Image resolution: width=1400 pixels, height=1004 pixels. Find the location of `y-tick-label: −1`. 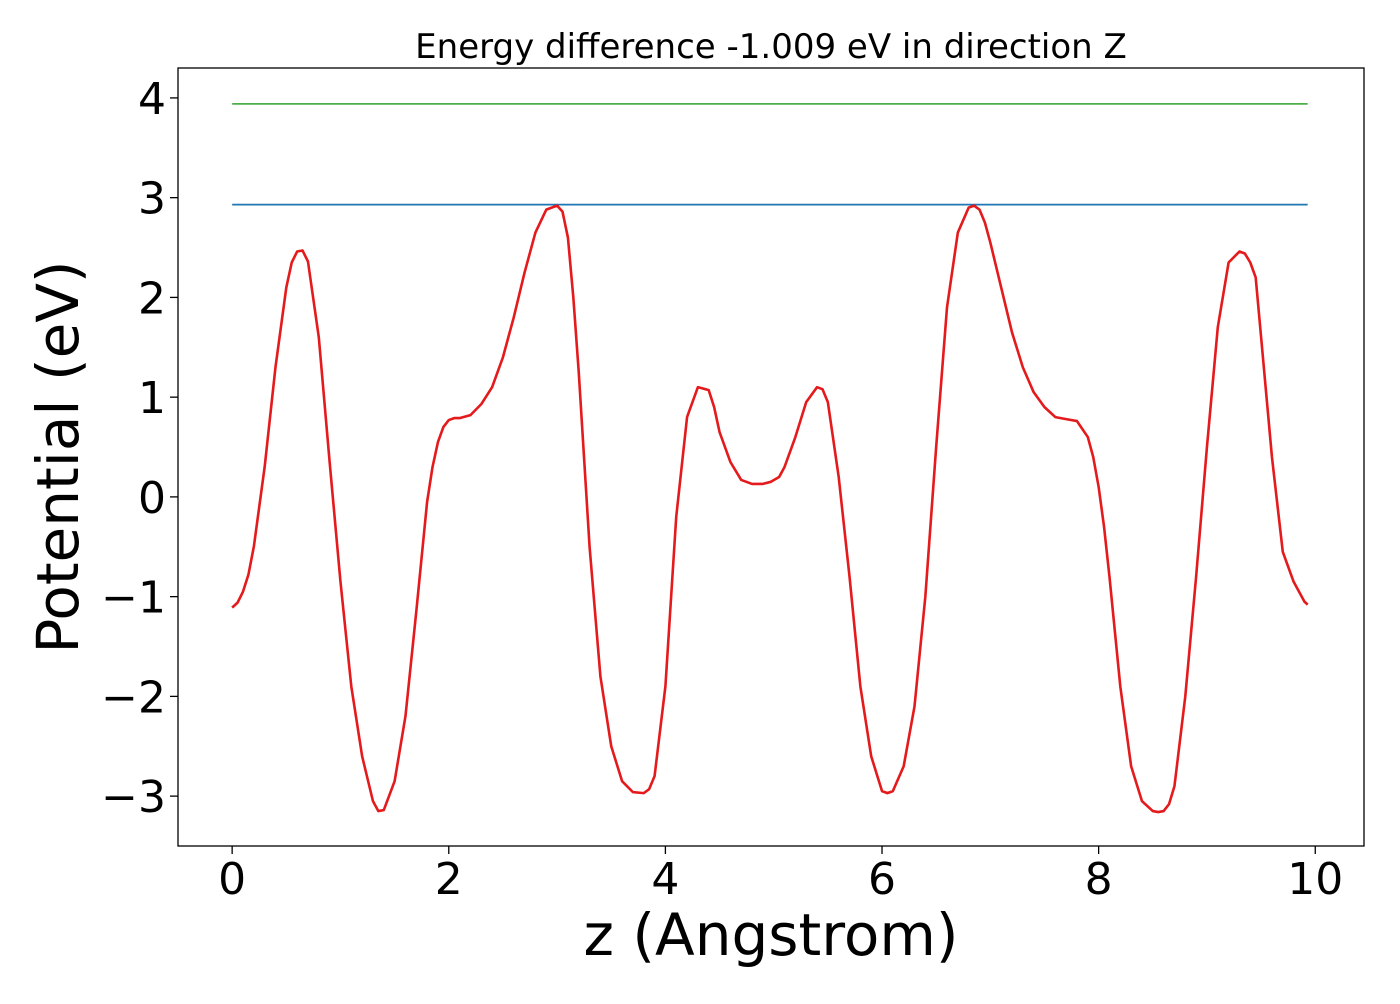

y-tick-label: −1 is located at coordinates (133, 598).